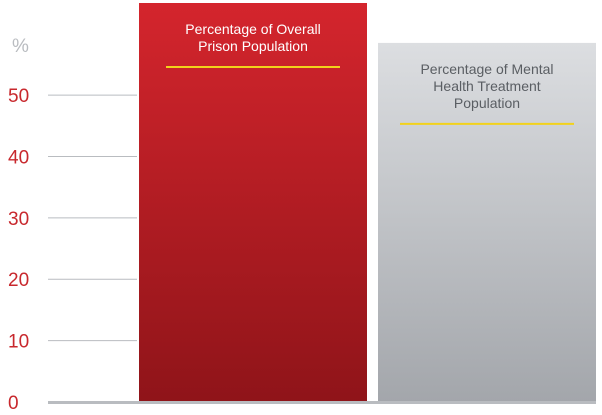 This screenshot has height=415, width=602. What do you see at coordinates (252, 29) in the screenshot?
I see `bar-label: Percentage of Overall` at bounding box center [252, 29].